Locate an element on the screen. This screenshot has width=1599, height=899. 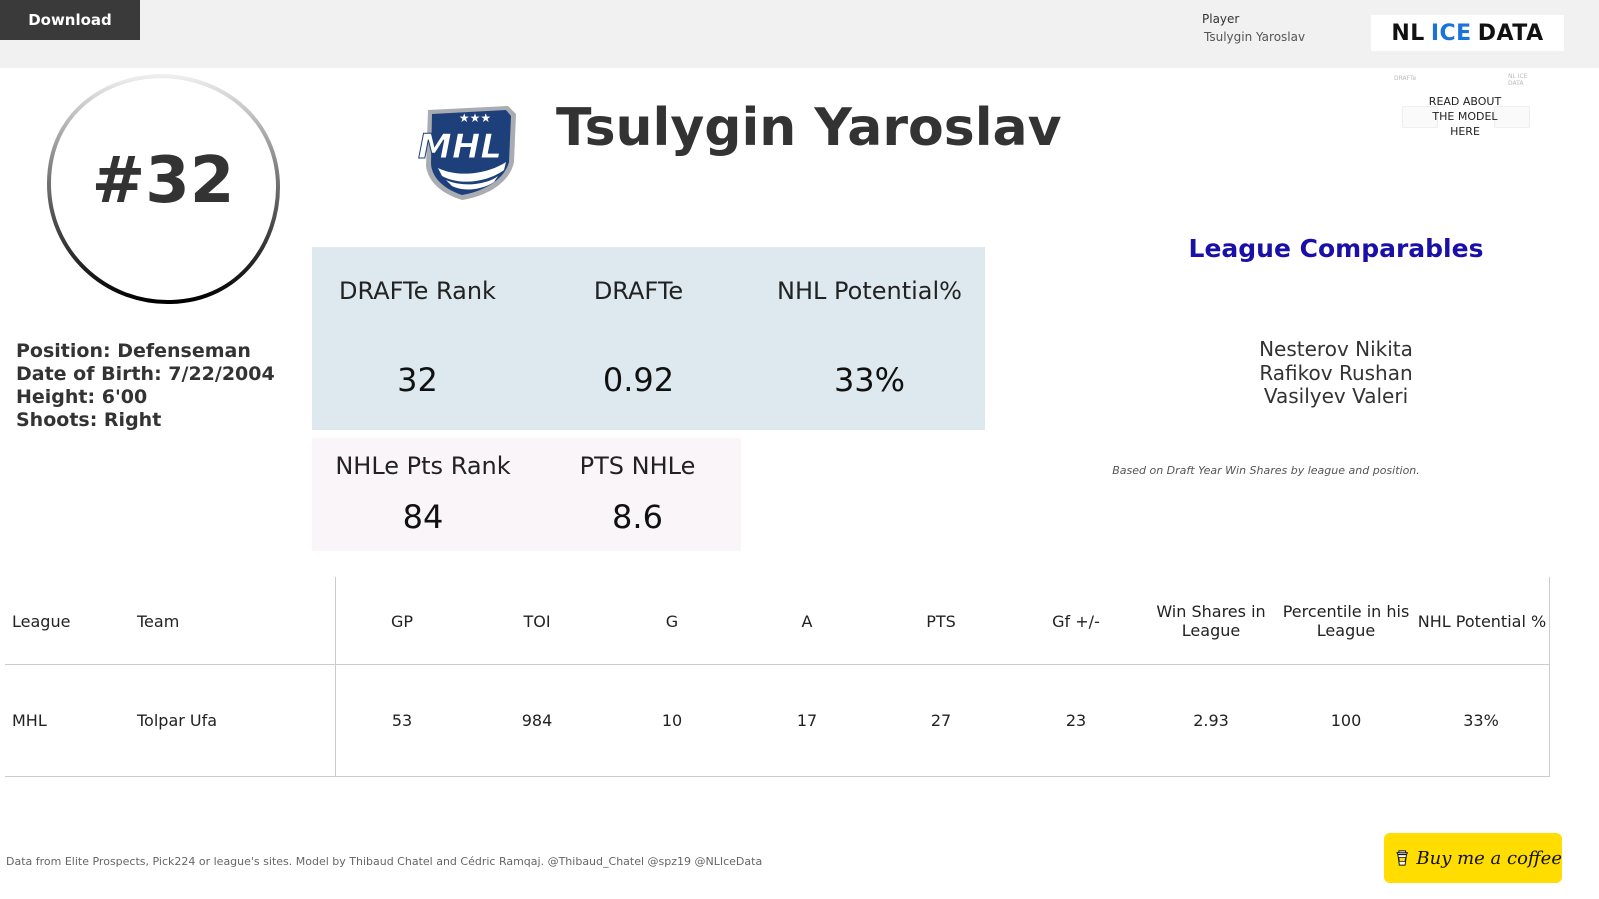
metric-value: 84 is located at coordinates (423, 517).